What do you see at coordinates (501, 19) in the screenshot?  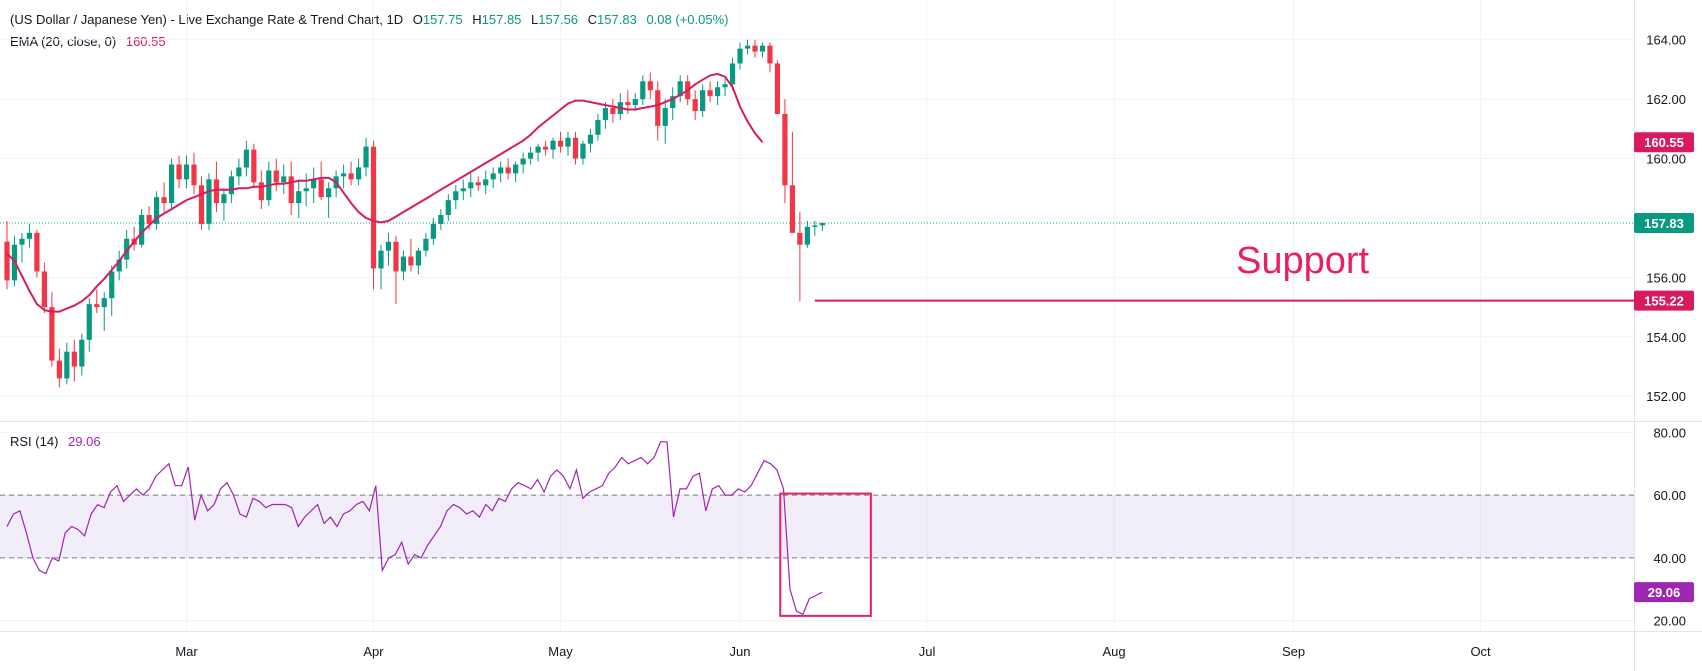 I see `high-value: 157.85` at bounding box center [501, 19].